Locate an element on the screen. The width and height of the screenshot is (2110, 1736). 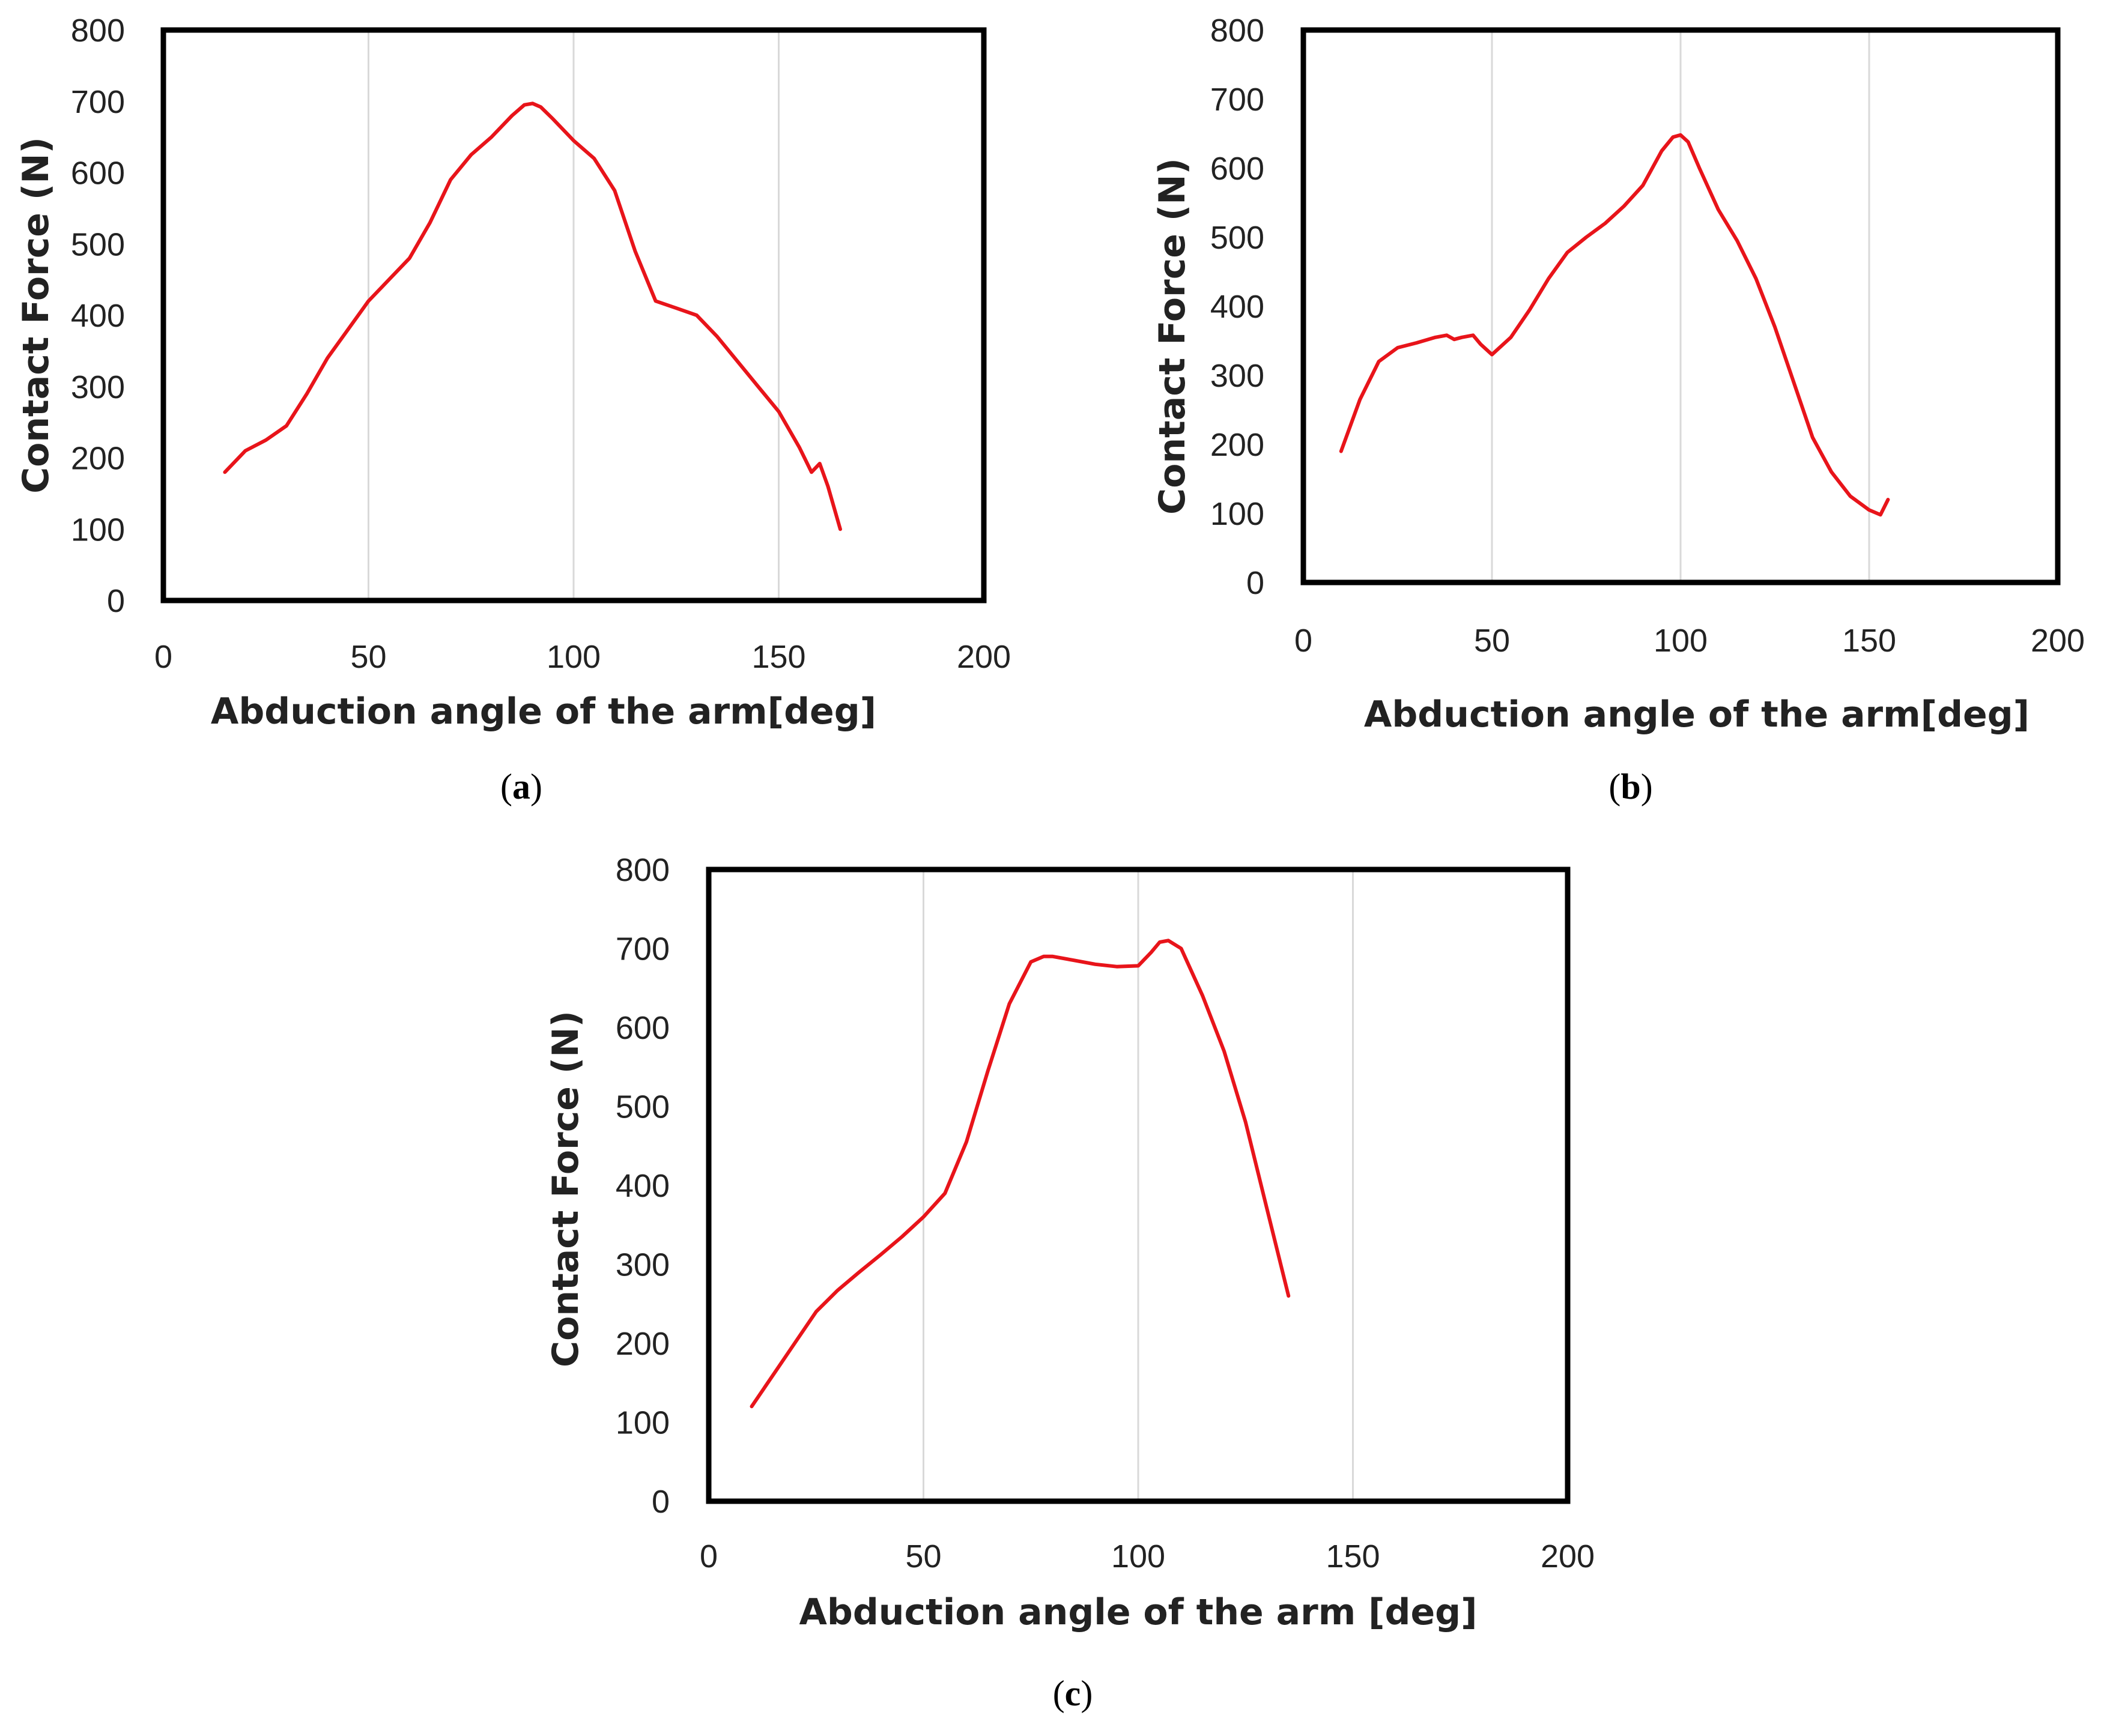
panel-caption: (b) is located at coordinates (1630, 786).